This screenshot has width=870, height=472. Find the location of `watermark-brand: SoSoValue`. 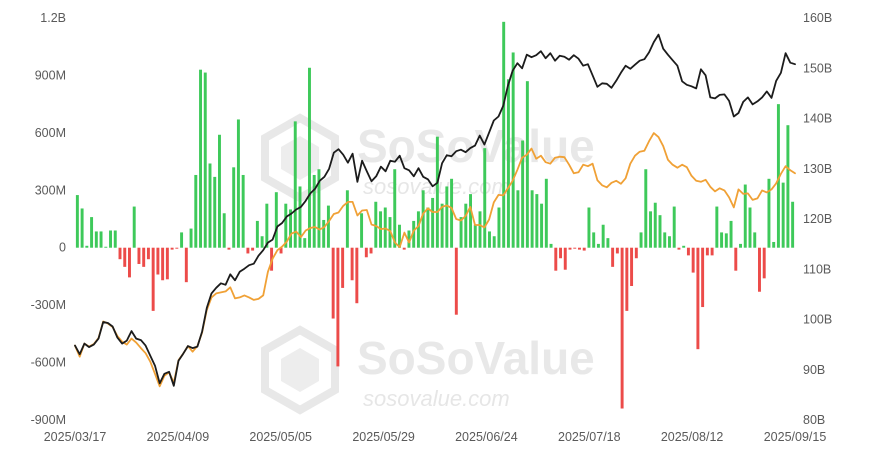

watermark-brand: SoSoValue is located at coordinates (476, 358).